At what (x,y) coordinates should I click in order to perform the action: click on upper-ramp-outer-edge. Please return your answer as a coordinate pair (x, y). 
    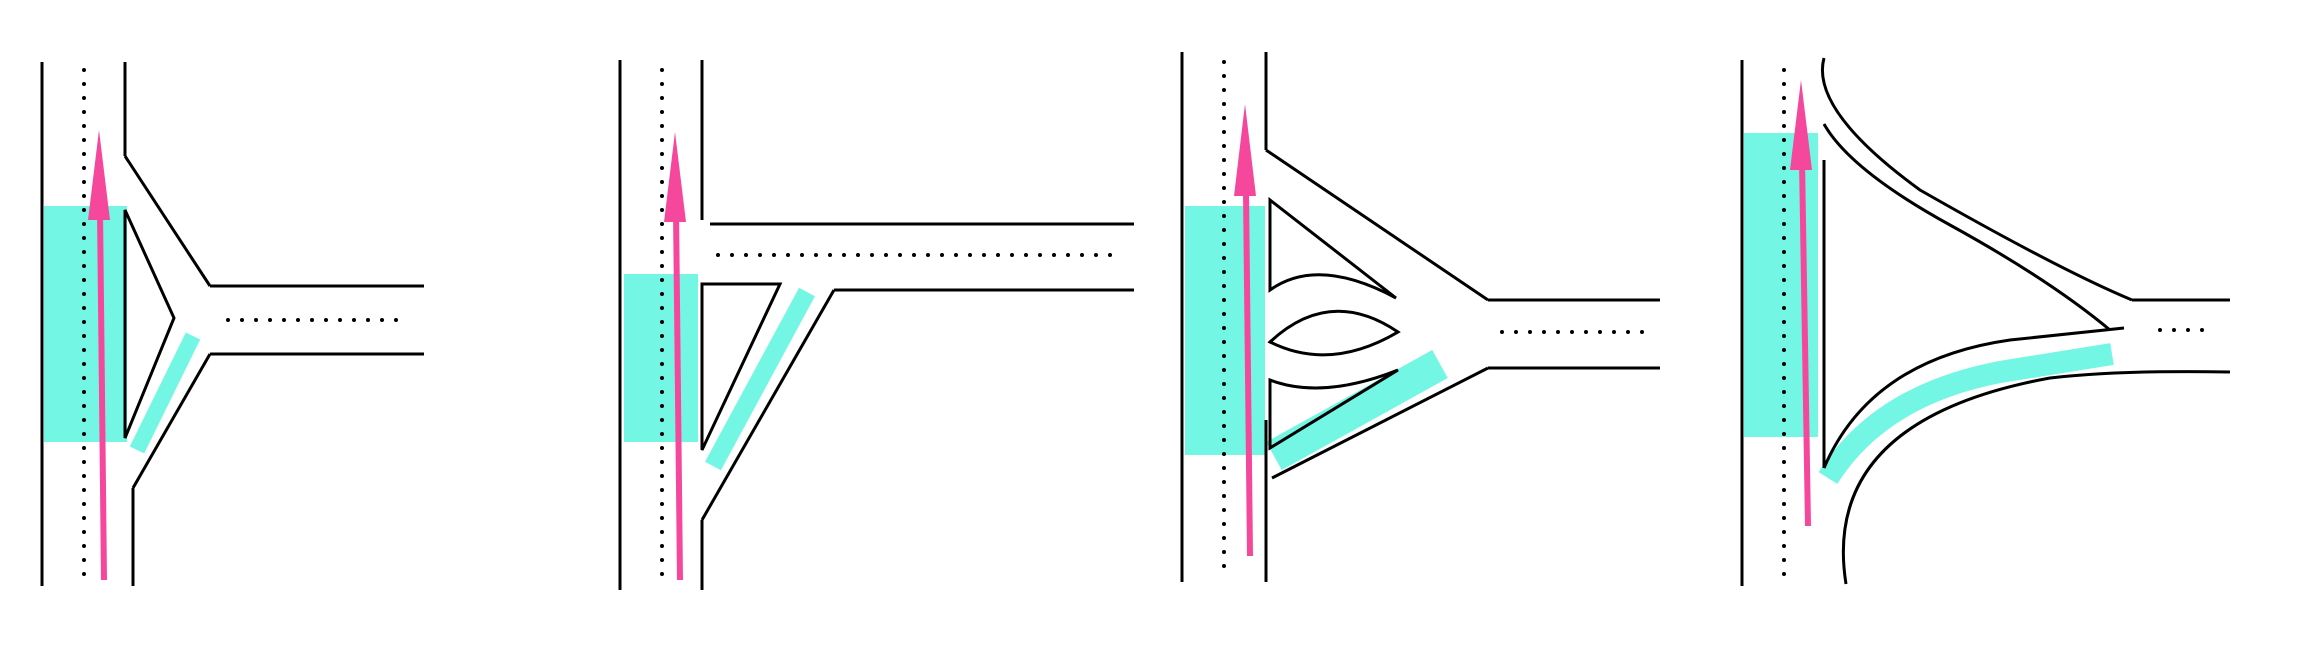
    Looking at the image, I should click on (1977, 179).